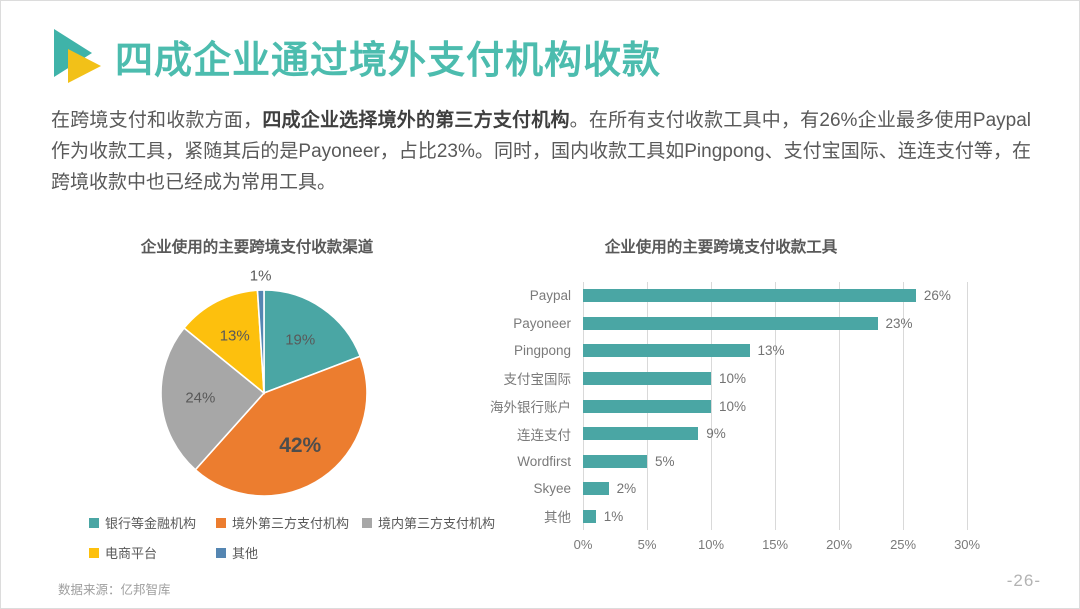  What do you see at coordinates (793, 351) in the screenshot?
I see `bar-row: 13%` at bounding box center [793, 351].